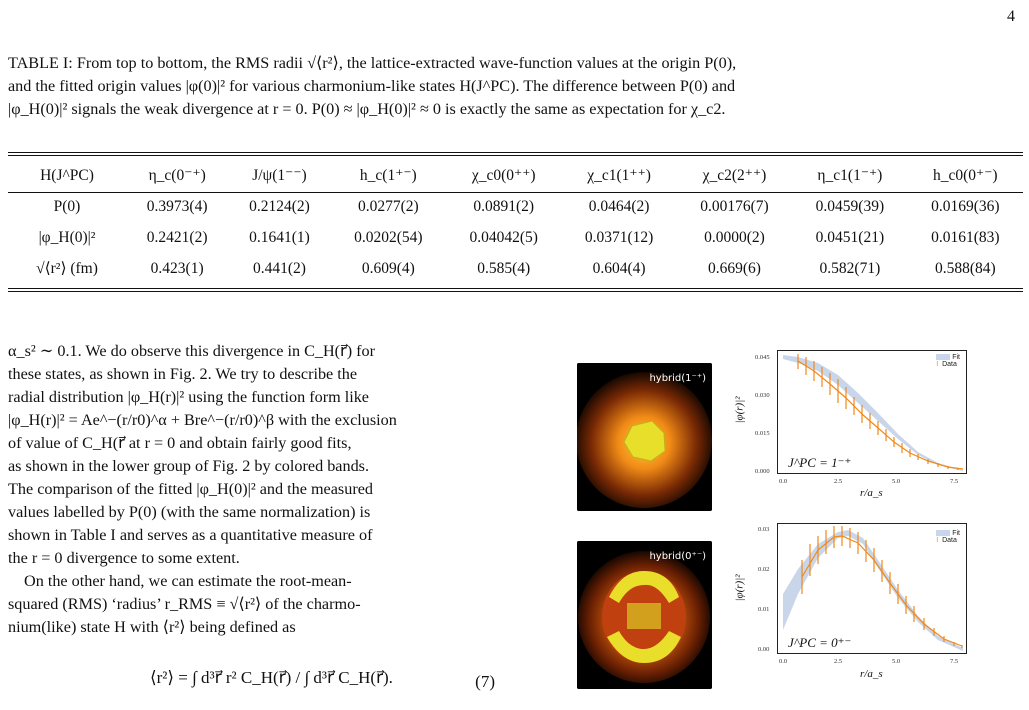 The image size is (1029, 710). I want to click on hybrid-1mp-visualization: hybrid(1⁻⁺), so click(644, 437).